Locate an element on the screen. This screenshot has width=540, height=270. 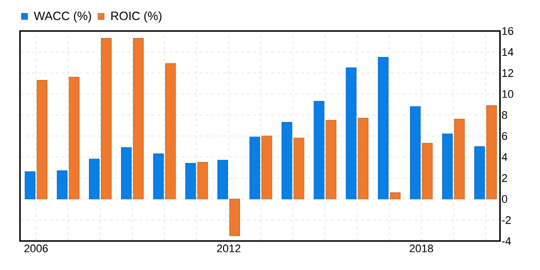
y-tick-label: 4 is located at coordinates (505, 157).